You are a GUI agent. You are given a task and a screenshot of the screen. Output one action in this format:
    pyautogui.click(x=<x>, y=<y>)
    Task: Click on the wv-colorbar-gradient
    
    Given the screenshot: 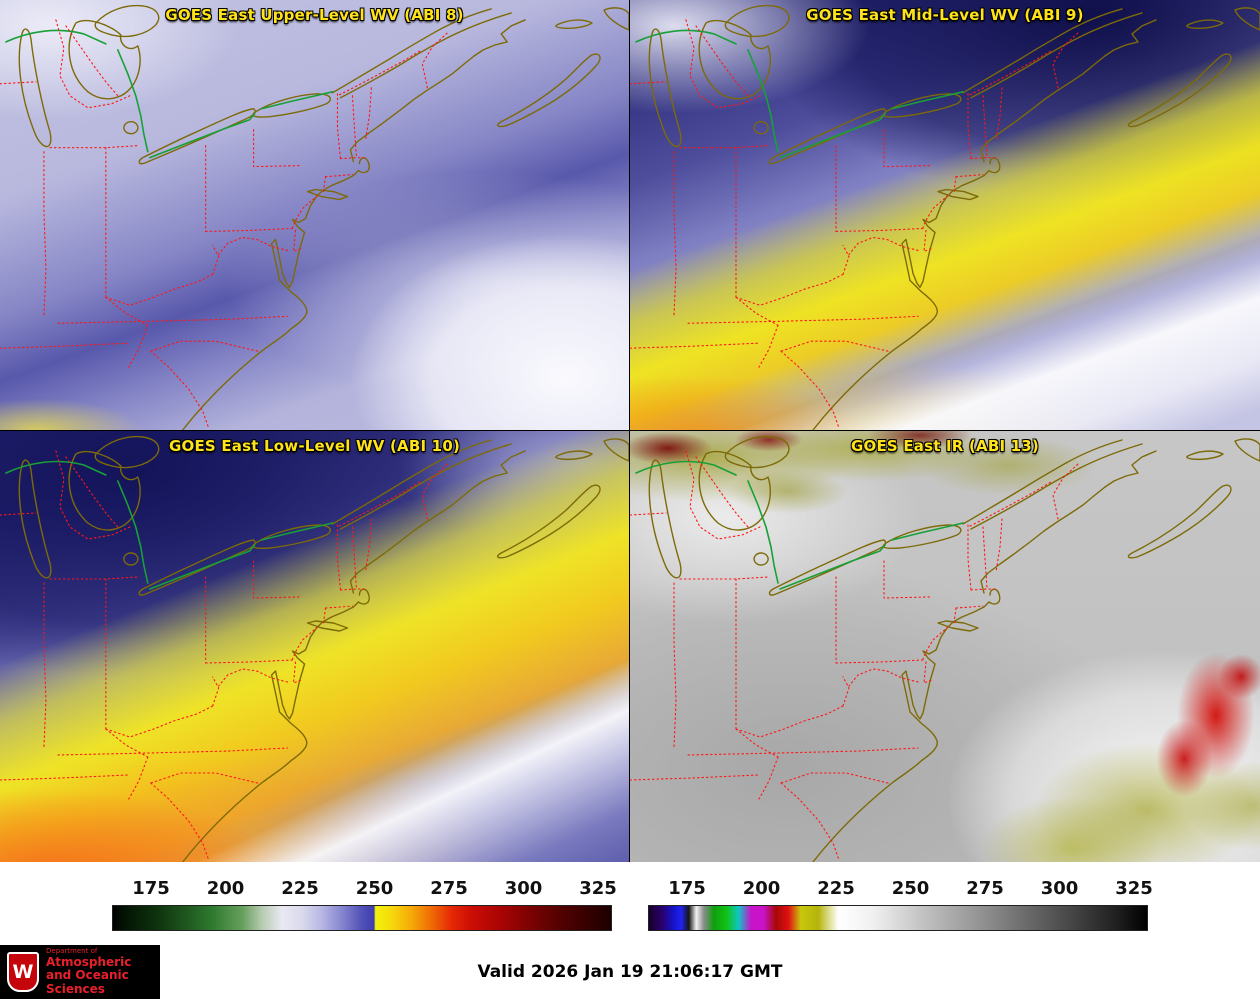 What is the action you would take?
    pyautogui.click(x=362, y=918)
    